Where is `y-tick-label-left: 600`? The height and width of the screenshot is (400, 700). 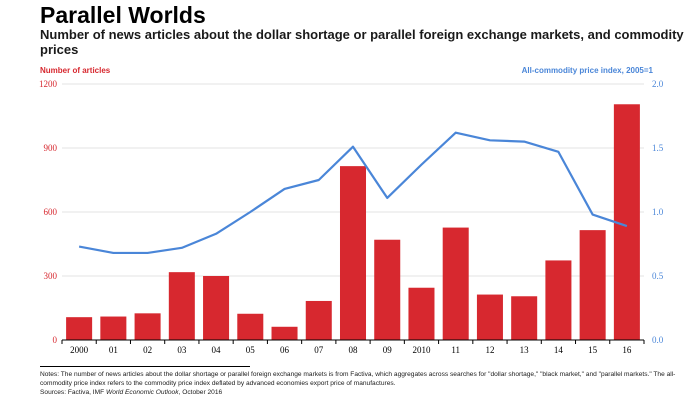 y-tick-label-left: 600 is located at coordinates (51, 212).